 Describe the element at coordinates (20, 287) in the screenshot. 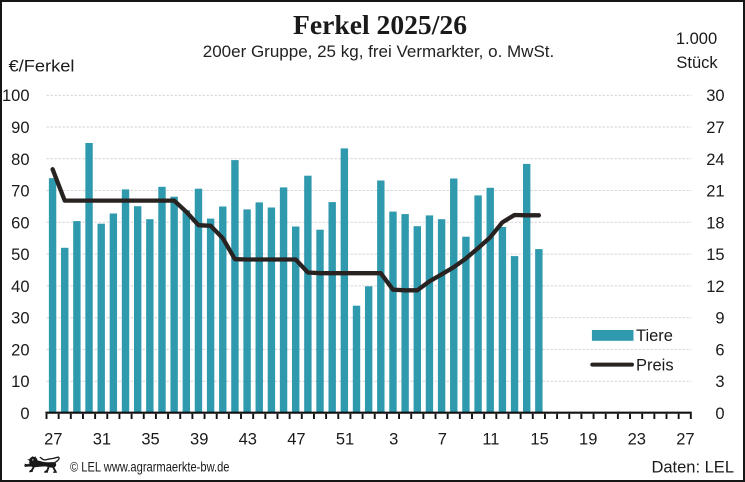

I see `svg-text: 40` at that location.